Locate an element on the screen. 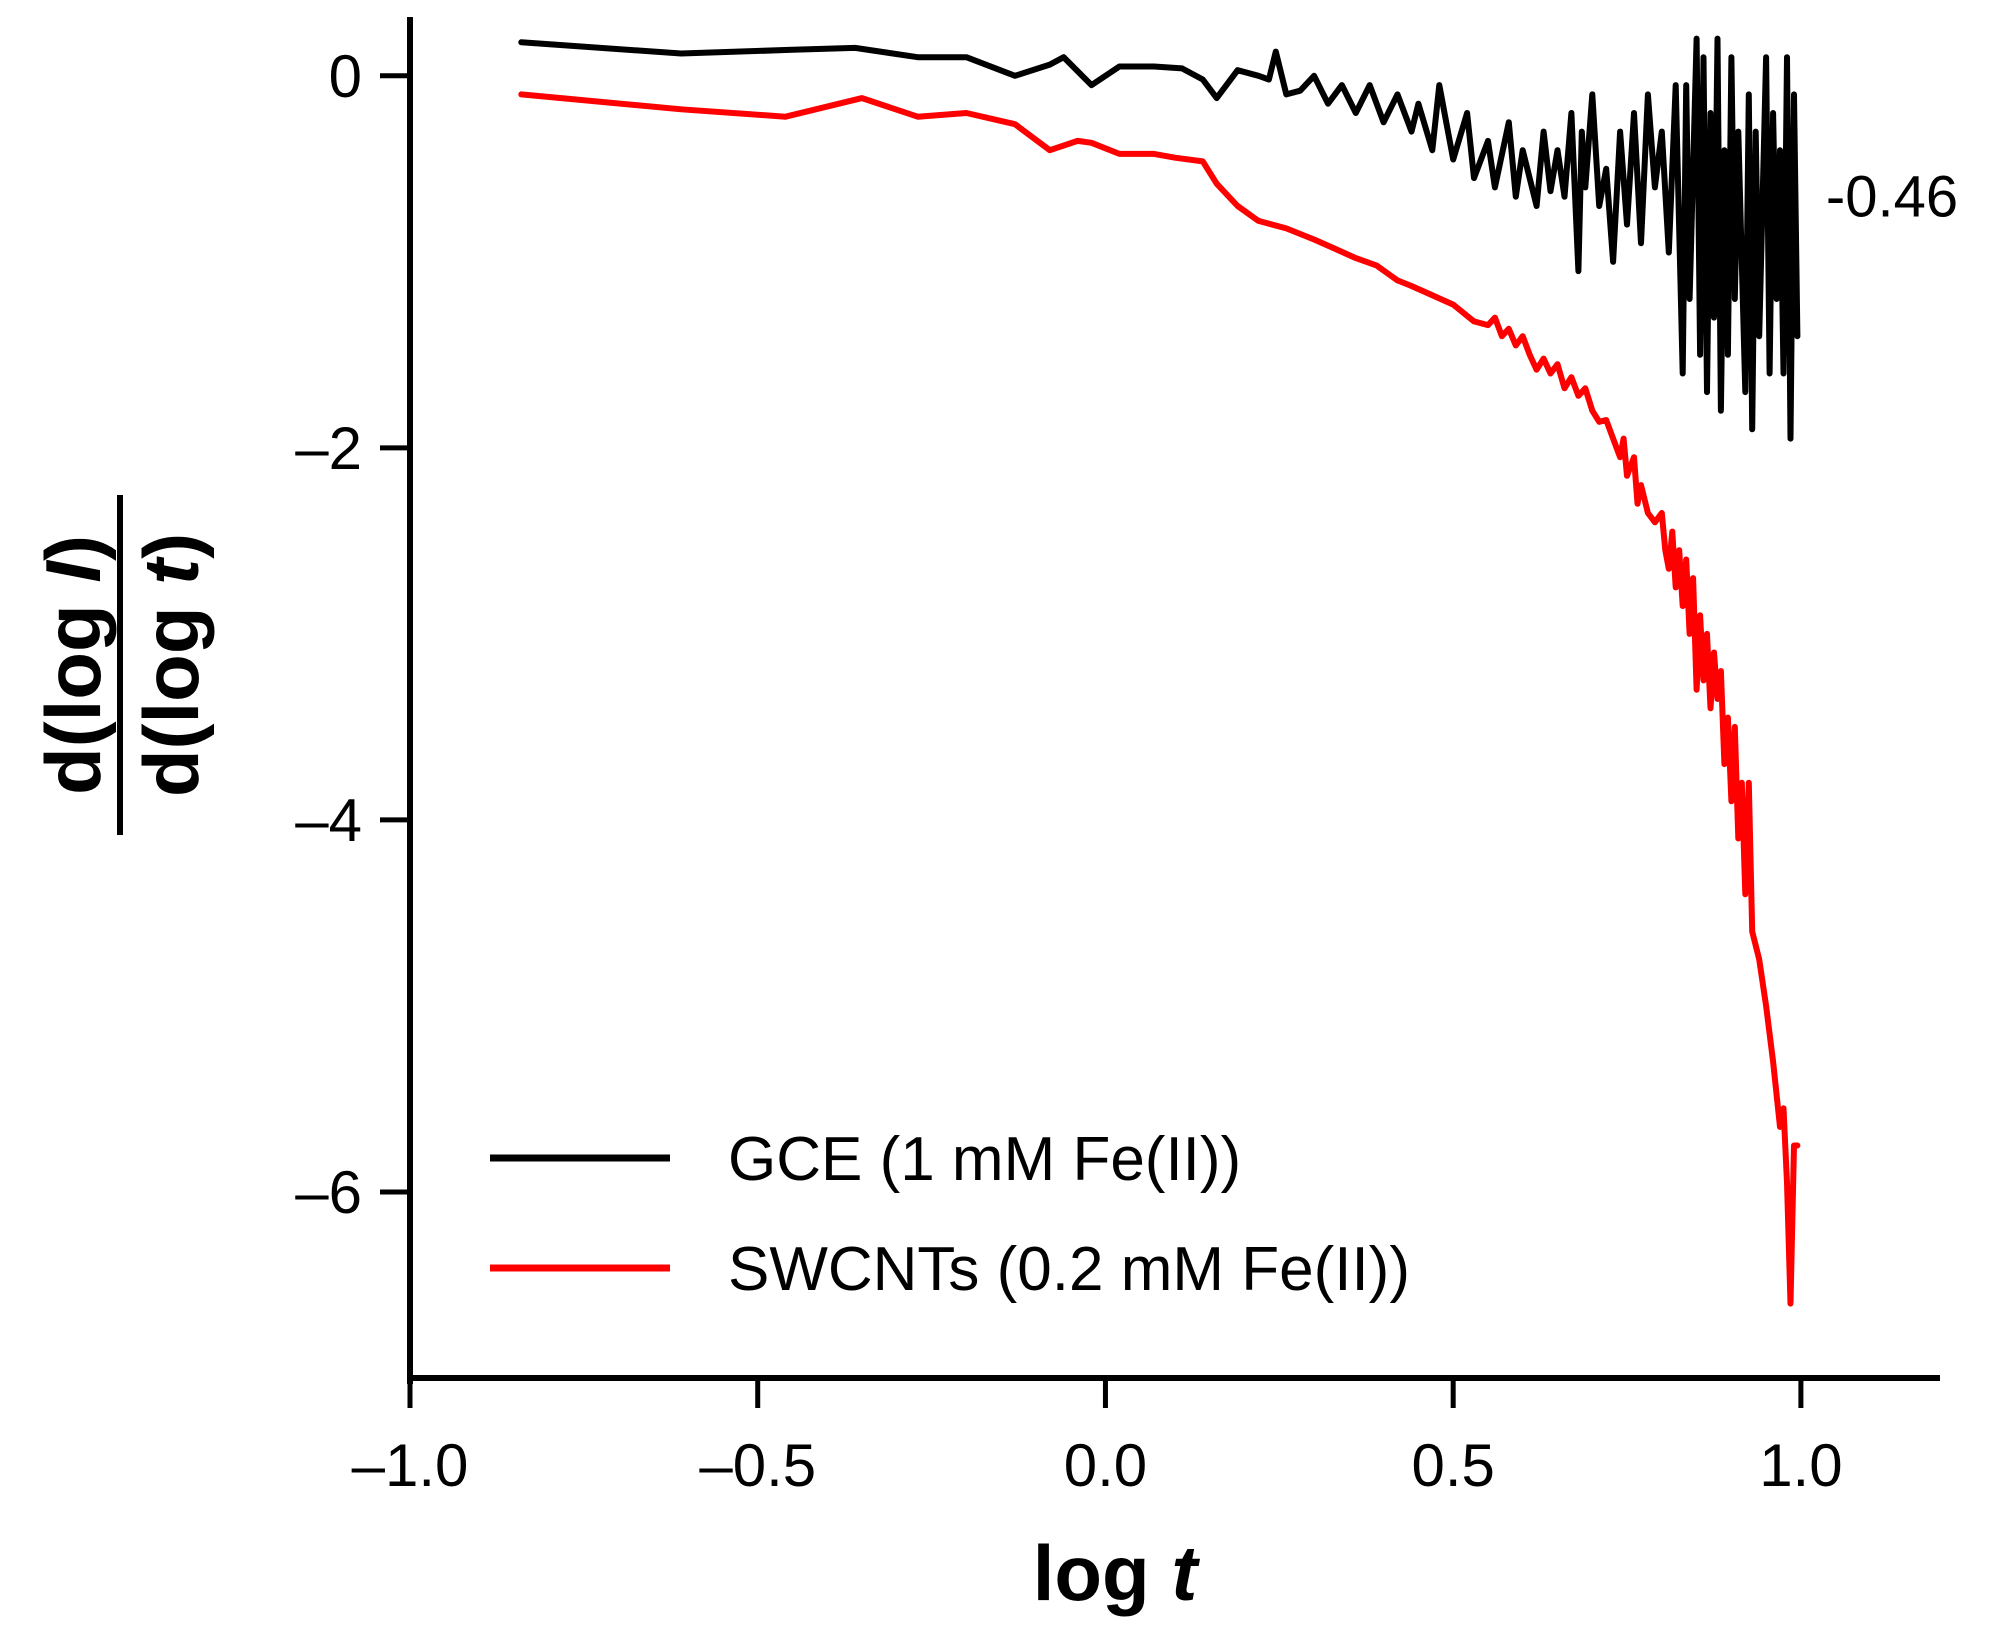 The height and width of the screenshot is (1633, 1990). annotation-label: -0.46 is located at coordinates (1892, 197).